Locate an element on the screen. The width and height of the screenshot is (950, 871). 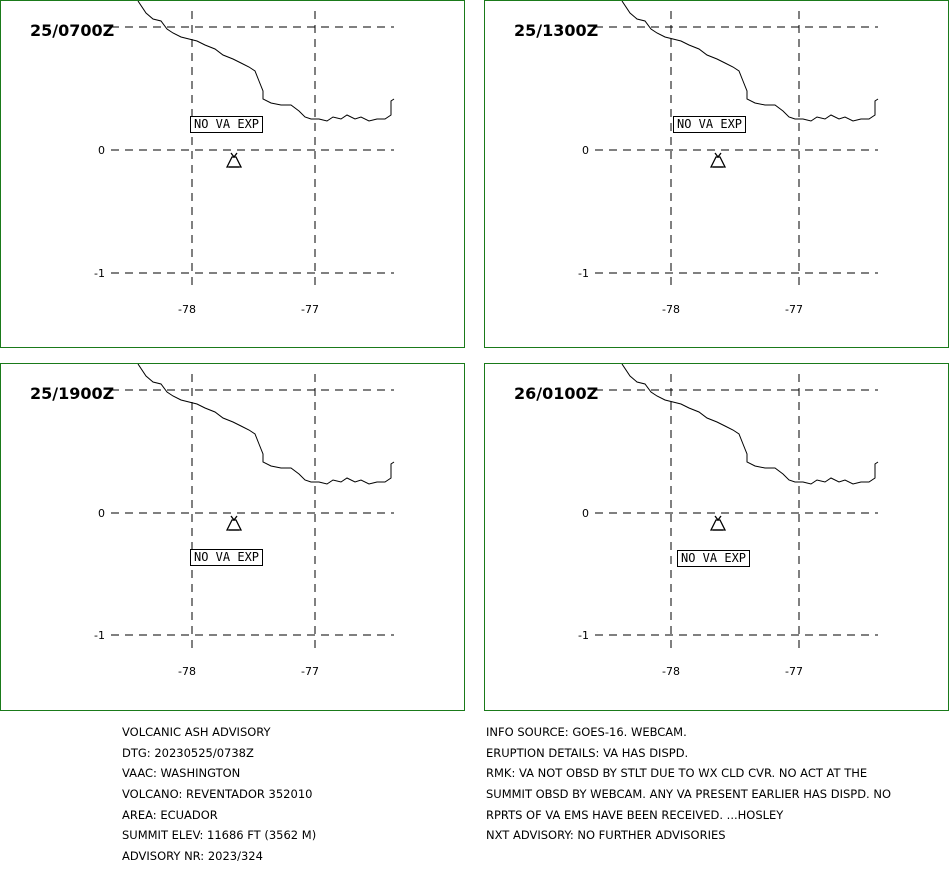
advisory-line: VOLCANIC ASH ADVISORY is located at coordinates (196, 732).